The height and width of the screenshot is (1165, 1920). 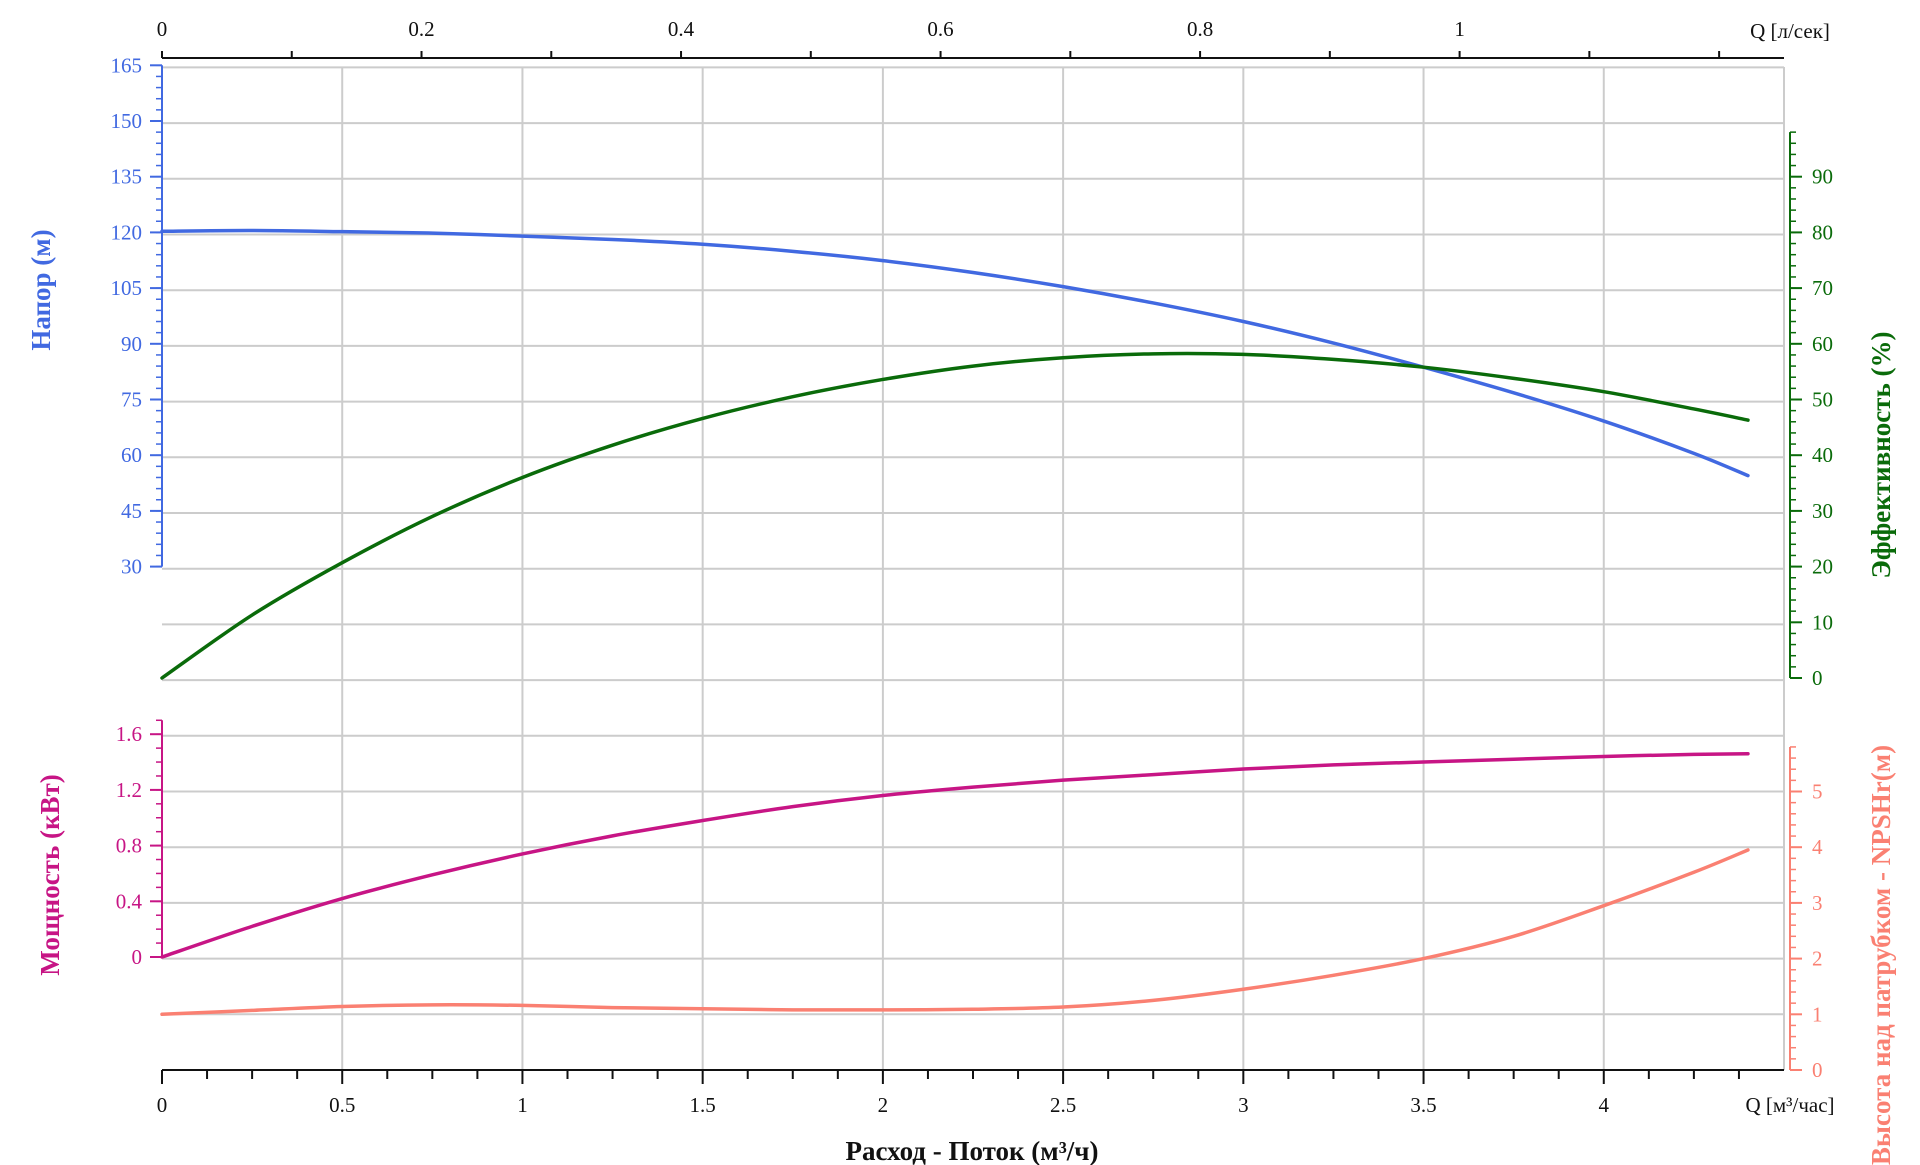 I want to click on npshr-tick-label: 2, so click(x=1817, y=959).